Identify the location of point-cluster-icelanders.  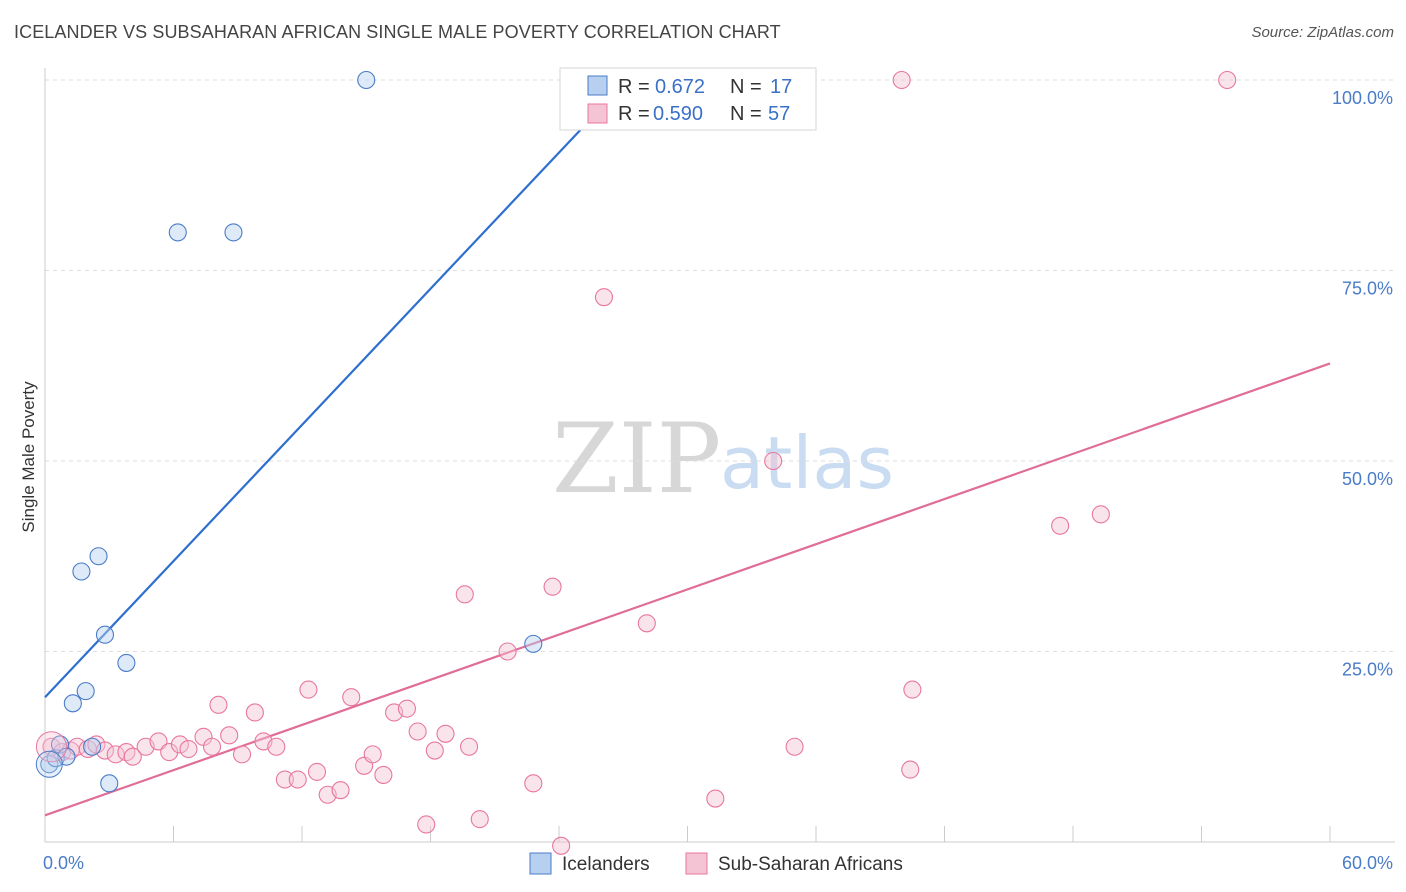
(49, 764).